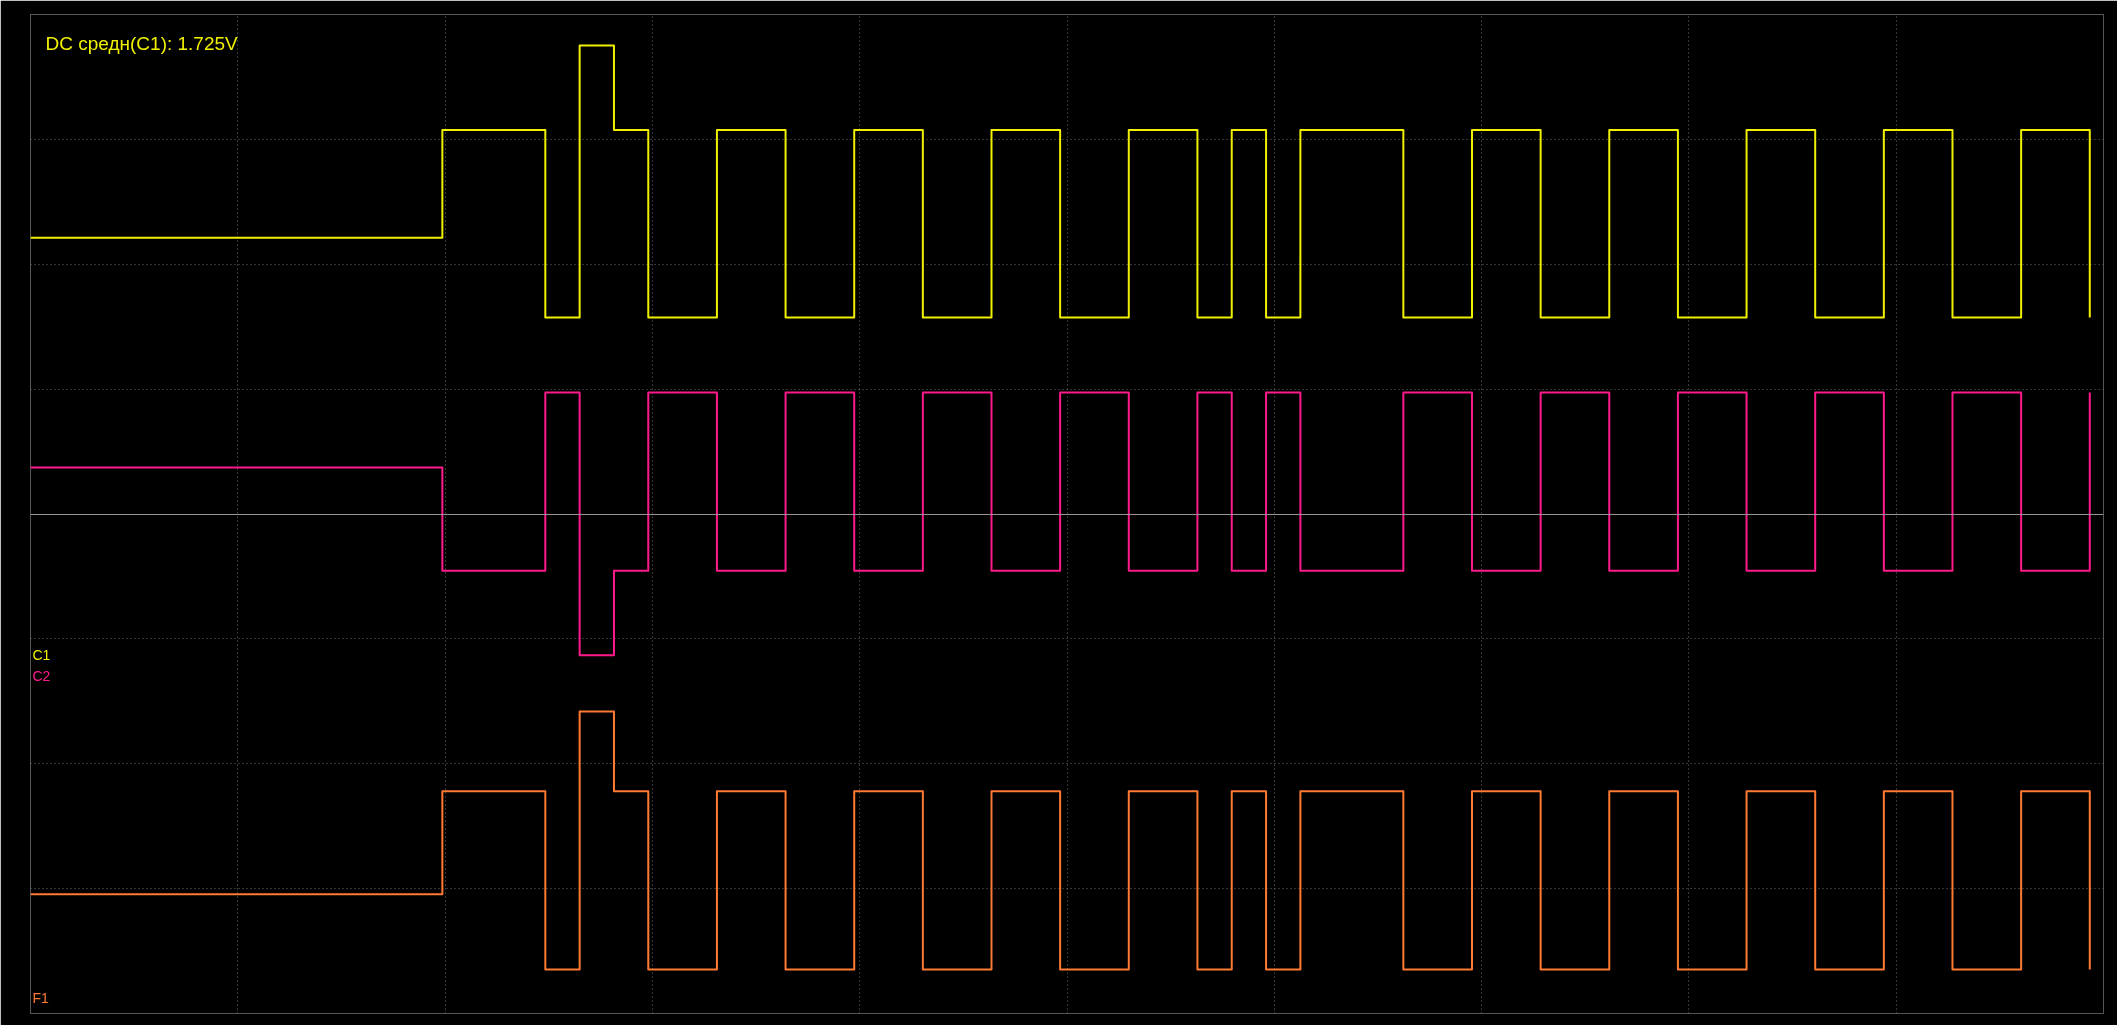 The height and width of the screenshot is (1025, 2117). Describe the element at coordinates (41, 655) in the screenshot. I see `text: C1` at that location.